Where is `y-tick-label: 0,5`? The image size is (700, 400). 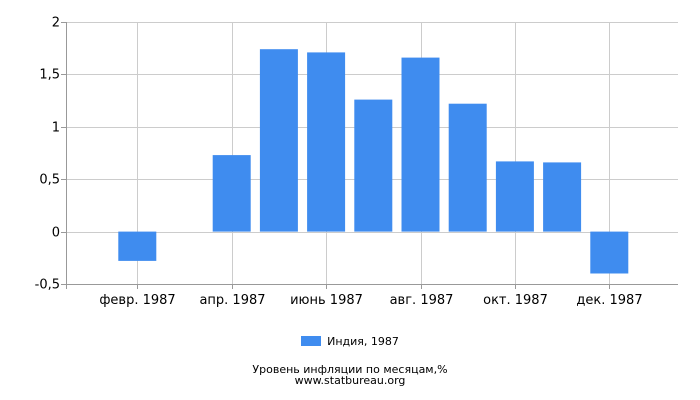 y-tick-label: 0,5 is located at coordinates (49, 180).